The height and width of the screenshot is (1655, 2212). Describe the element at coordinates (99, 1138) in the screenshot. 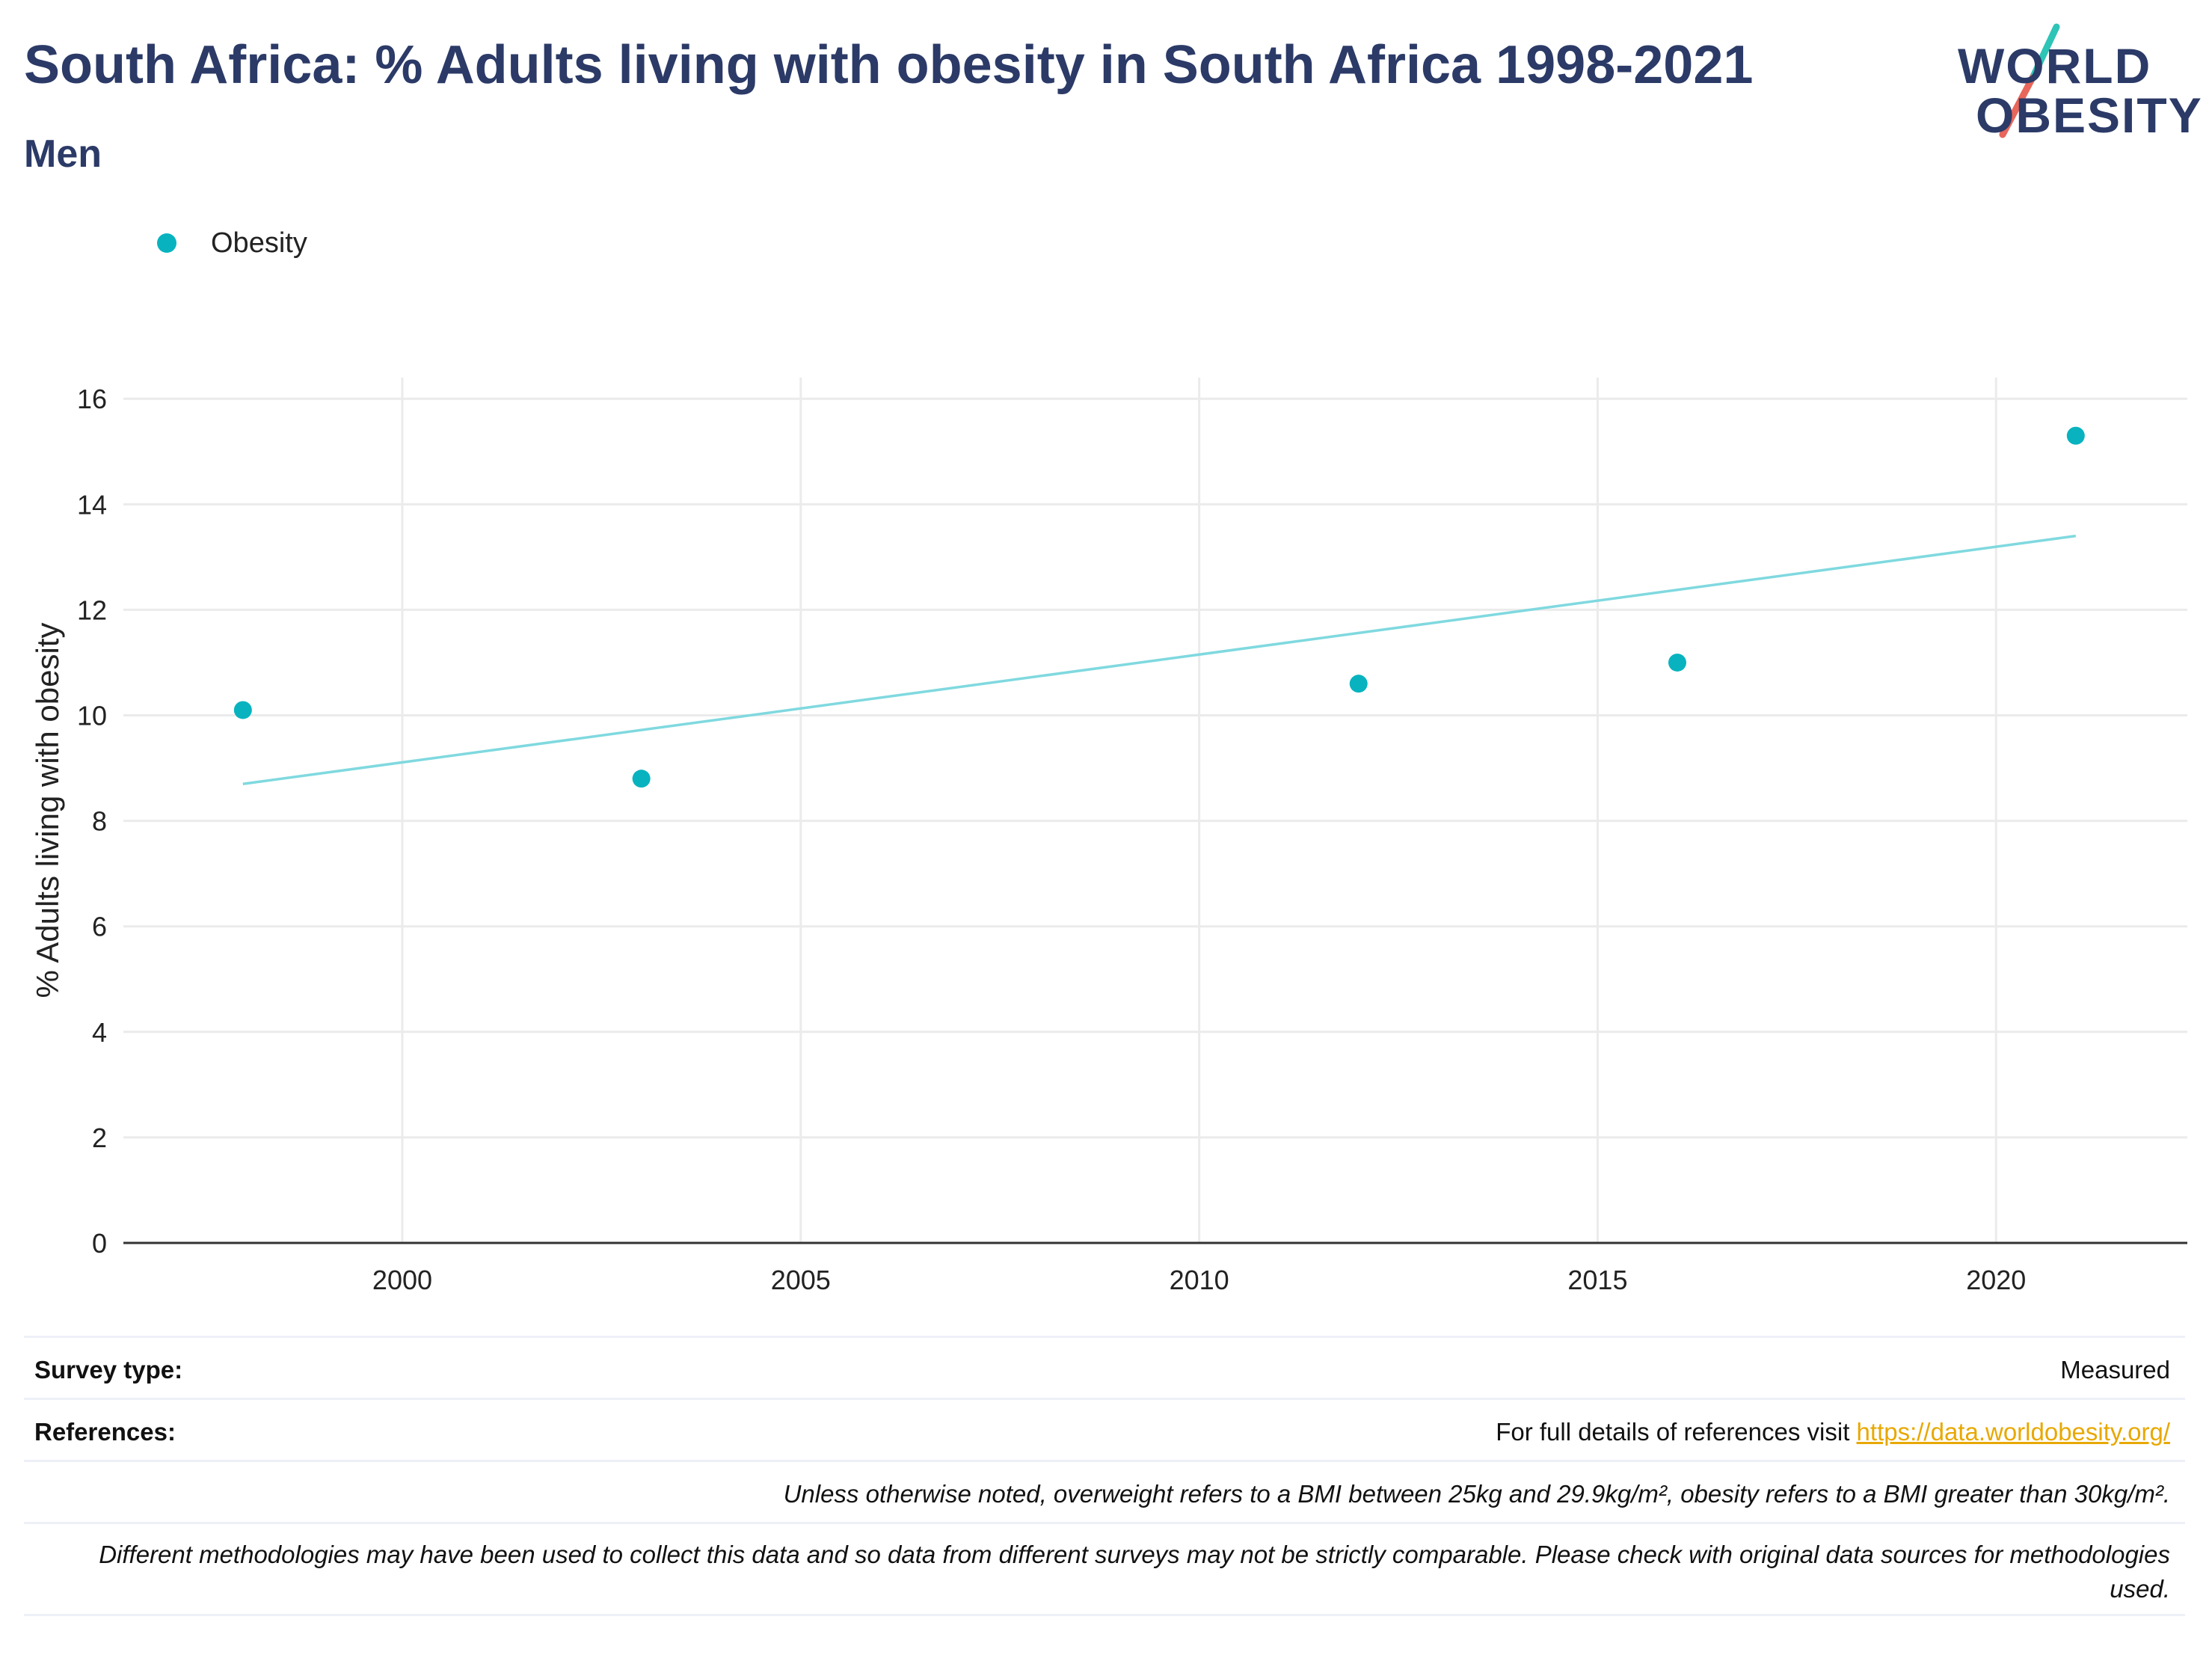

I see `y-tick-label: 2` at that location.